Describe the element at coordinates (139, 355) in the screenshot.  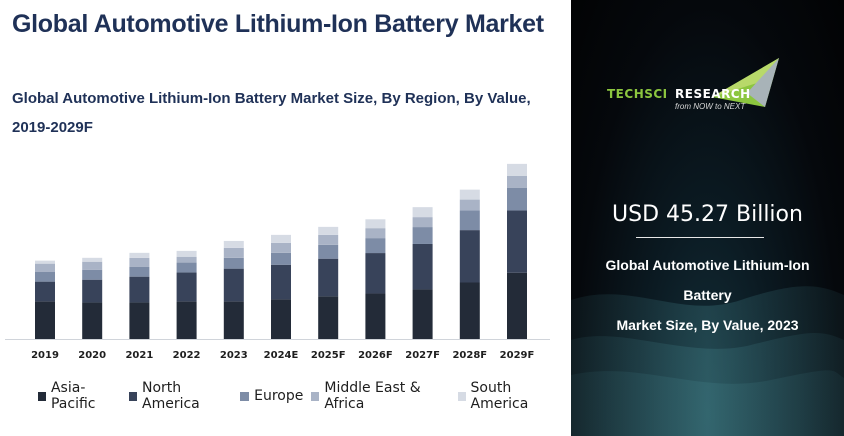
I see `x-tick-label: 2021` at that location.